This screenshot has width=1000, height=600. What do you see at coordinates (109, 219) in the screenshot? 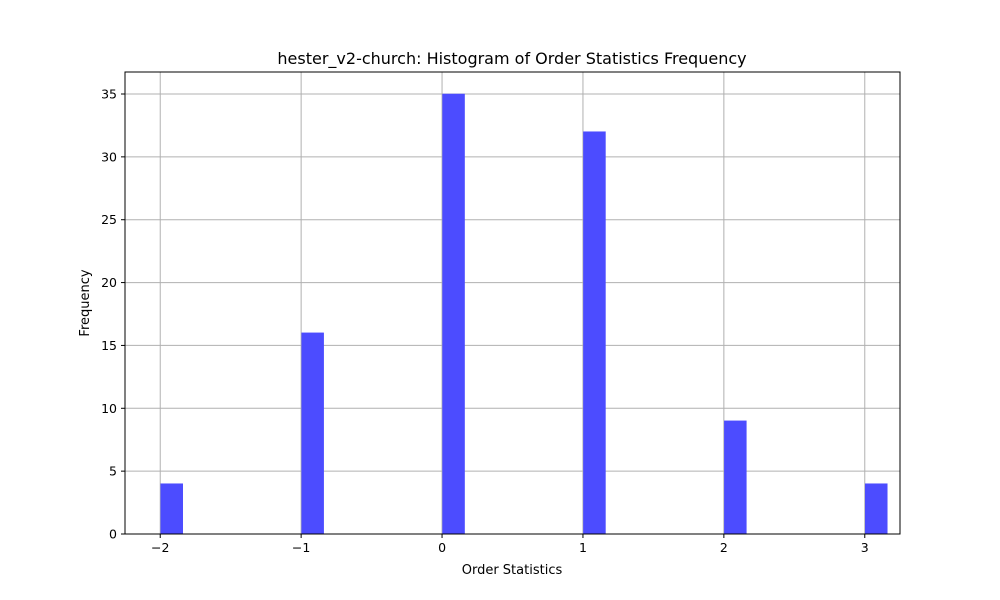
I see `y-tick-label: 25` at bounding box center [109, 219].